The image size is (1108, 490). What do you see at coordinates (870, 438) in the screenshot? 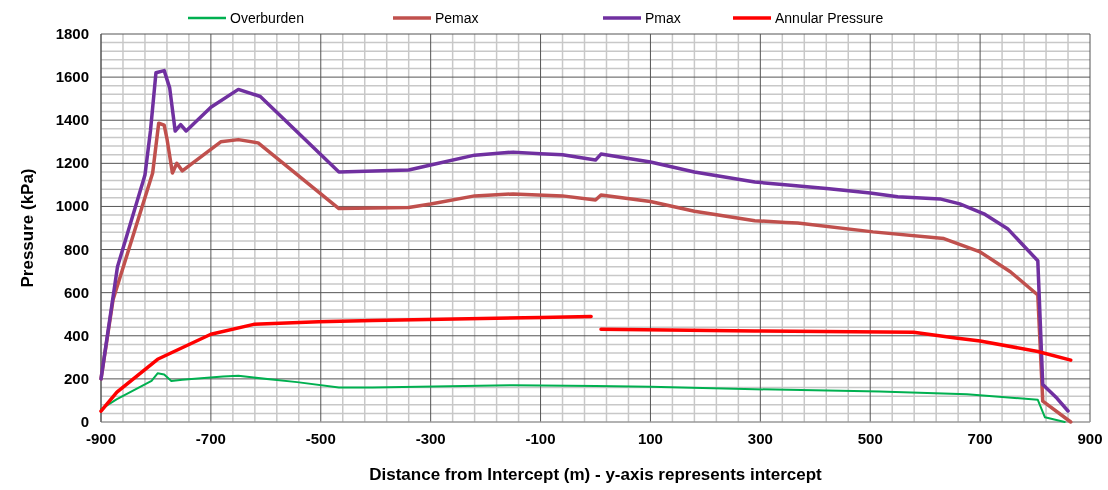
I see `x-tick-label: 500` at bounding box center [870, 438].